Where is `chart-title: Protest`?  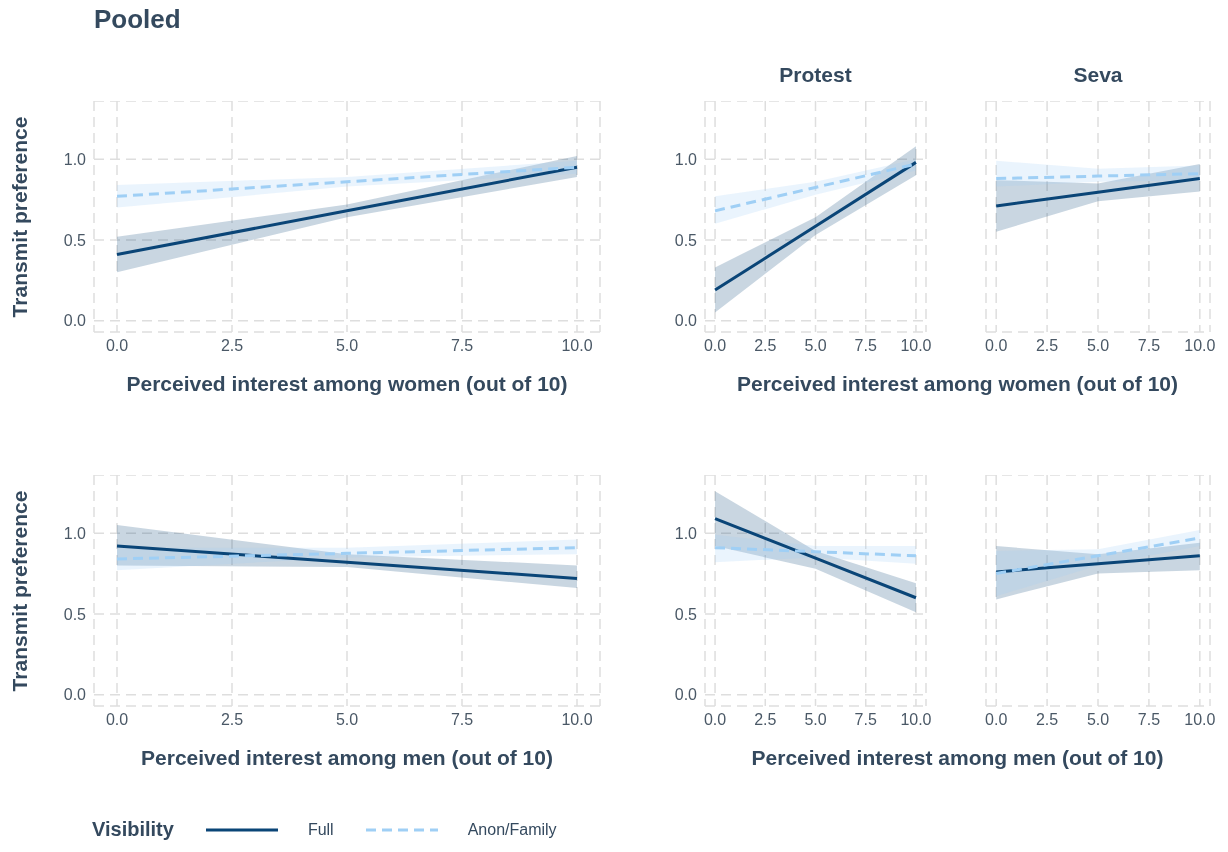 chart-title: Protest is located at coordinates (815, 75).